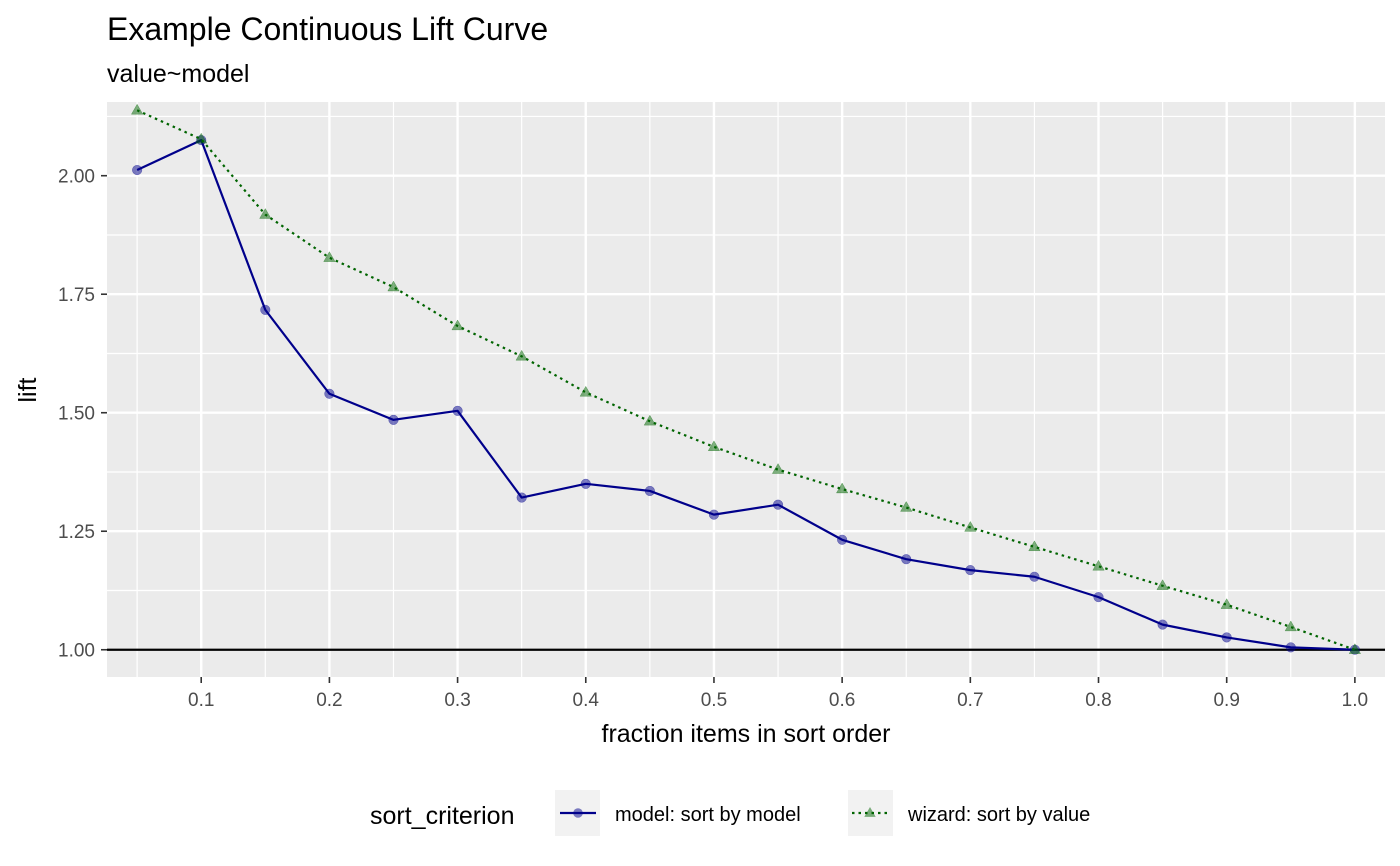 The image size is (1400, 866). I want to click on x-tick-label: 0.8, so click(1098, 700).